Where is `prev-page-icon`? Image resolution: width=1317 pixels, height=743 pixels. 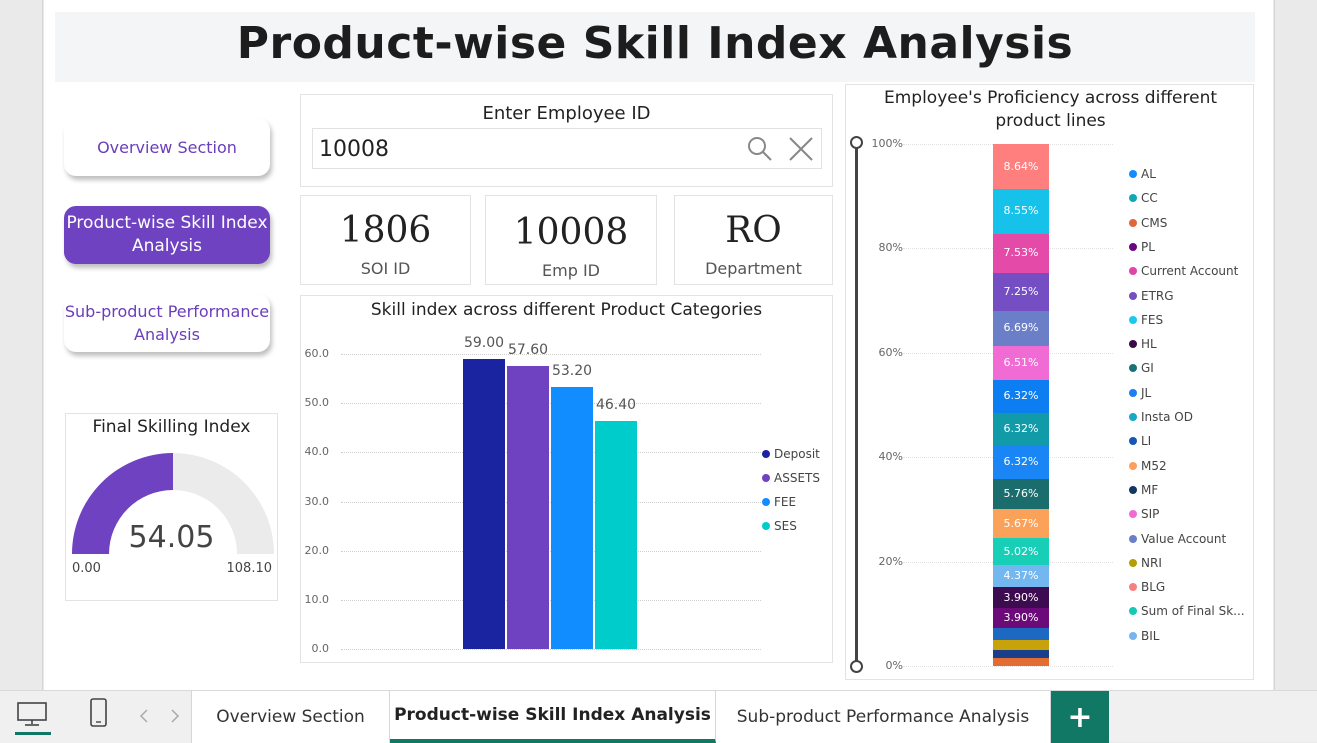
prev-page-icon is located at coordinates (144, 716).